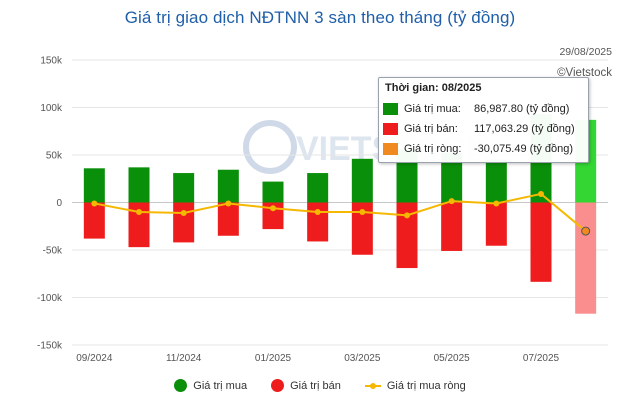  I want to click on legend-sell-label: Giá trị bán, so click(315, 385).